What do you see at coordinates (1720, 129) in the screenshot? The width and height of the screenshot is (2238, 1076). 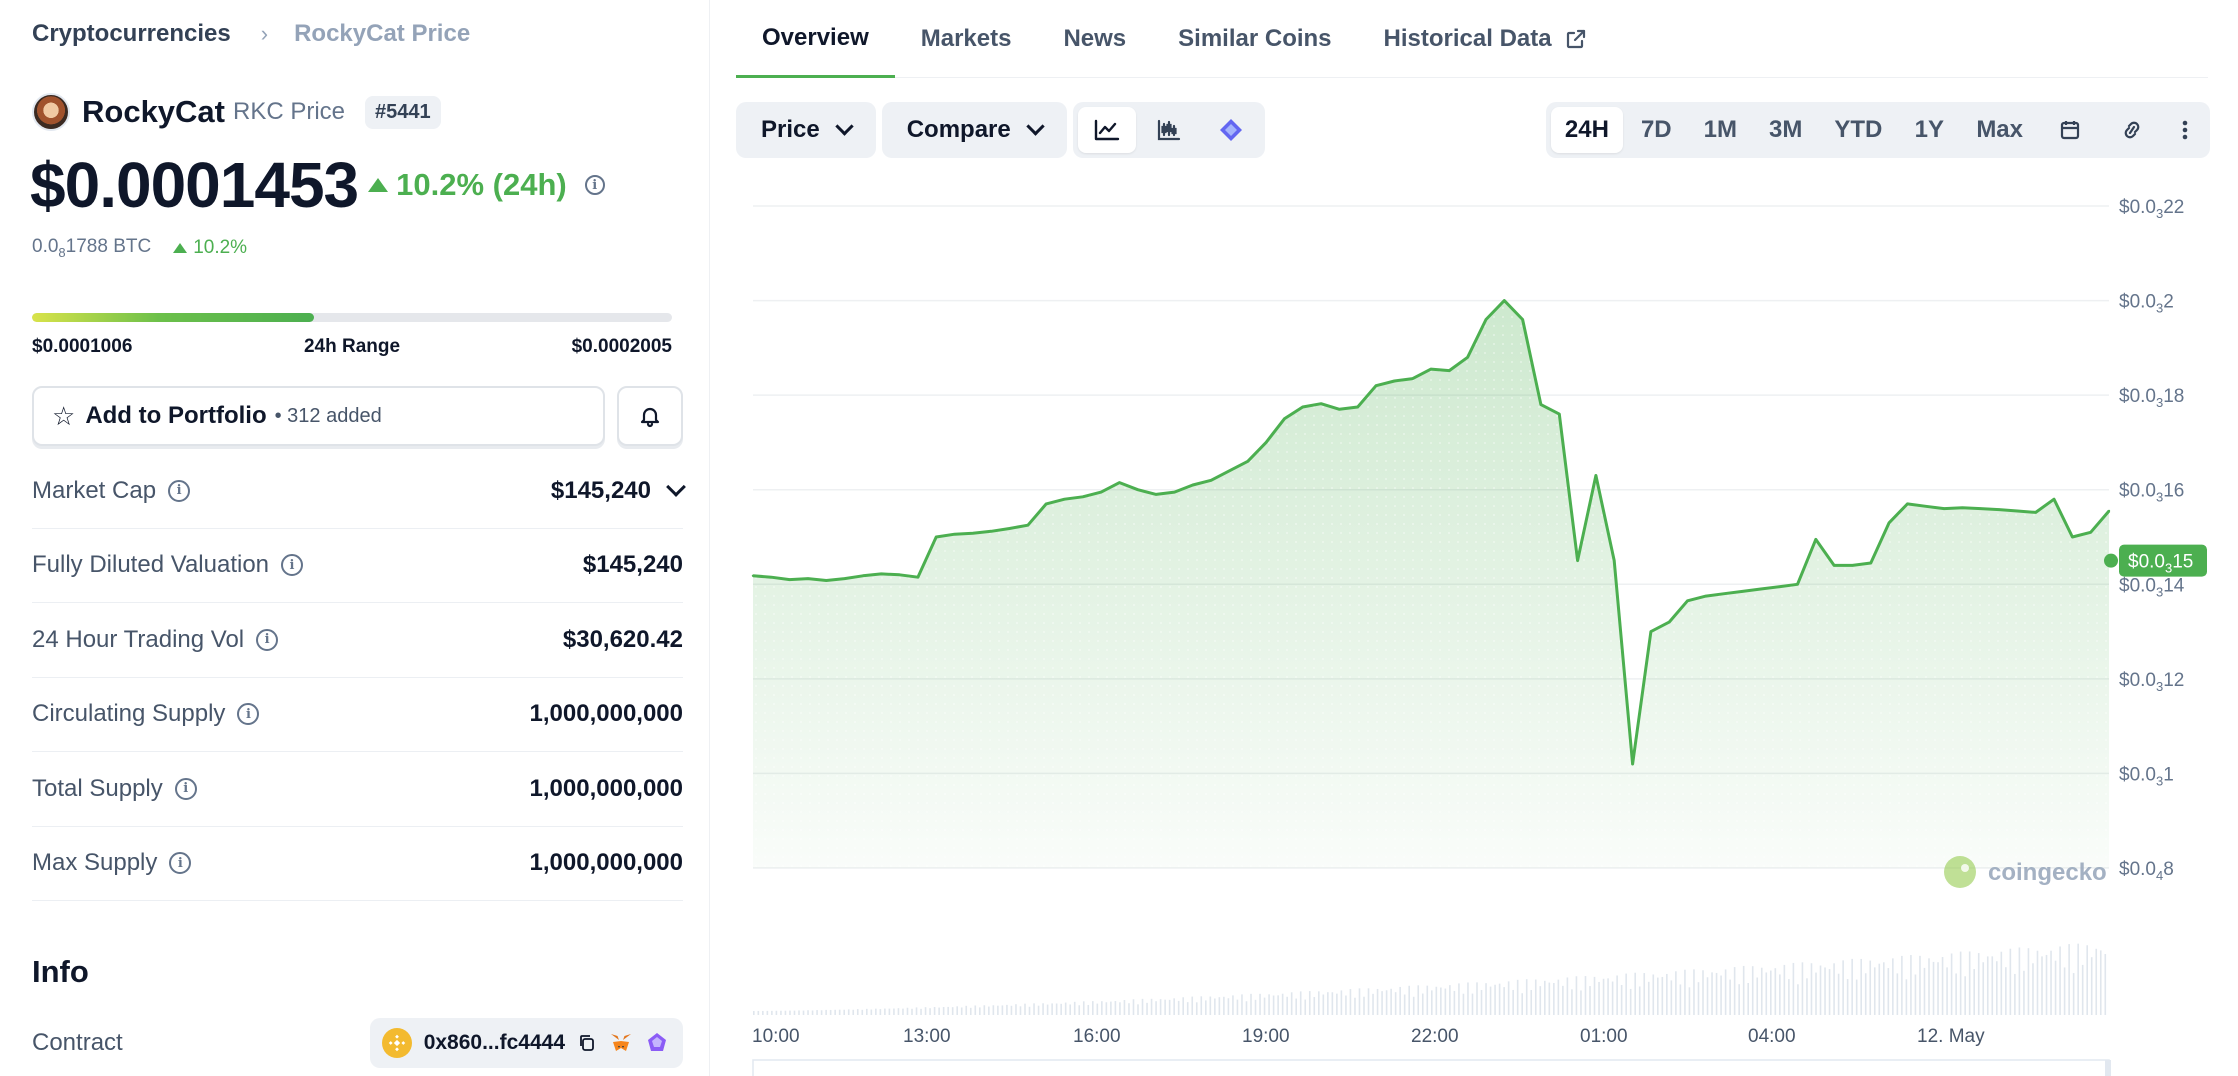 I see `range-1m: 1M` at bounding box center [1720, 129].